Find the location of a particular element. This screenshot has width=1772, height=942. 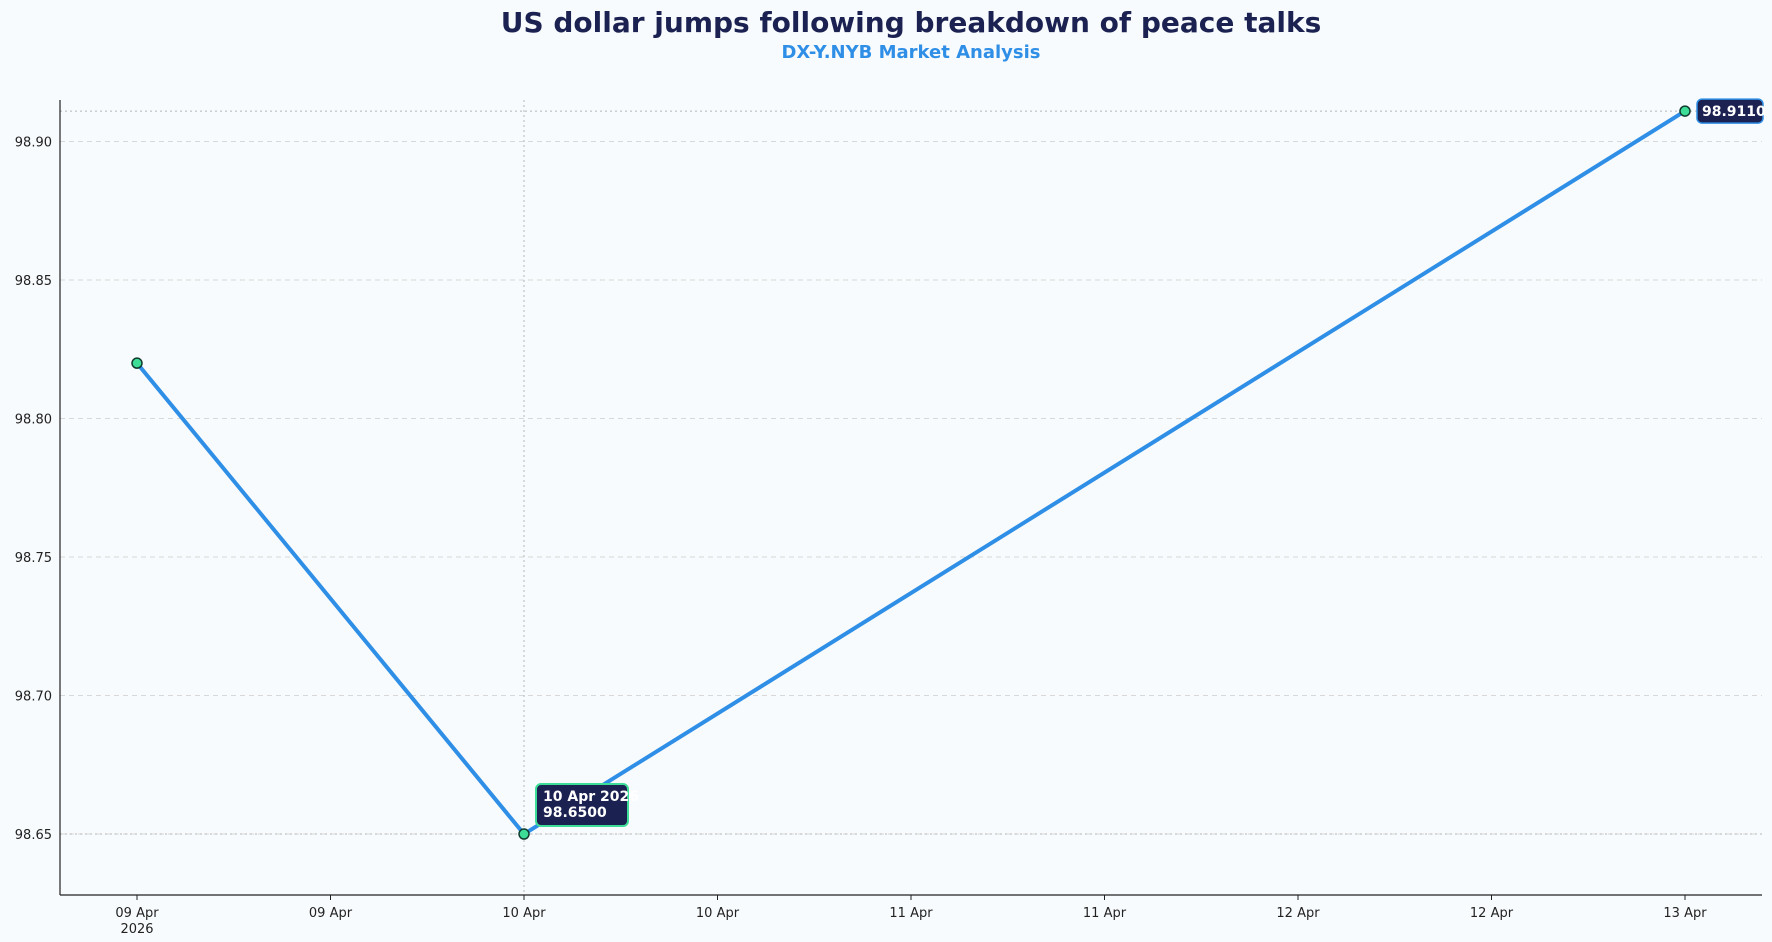

y-tick-label: 98.90 is located at coordinates (33, 143).